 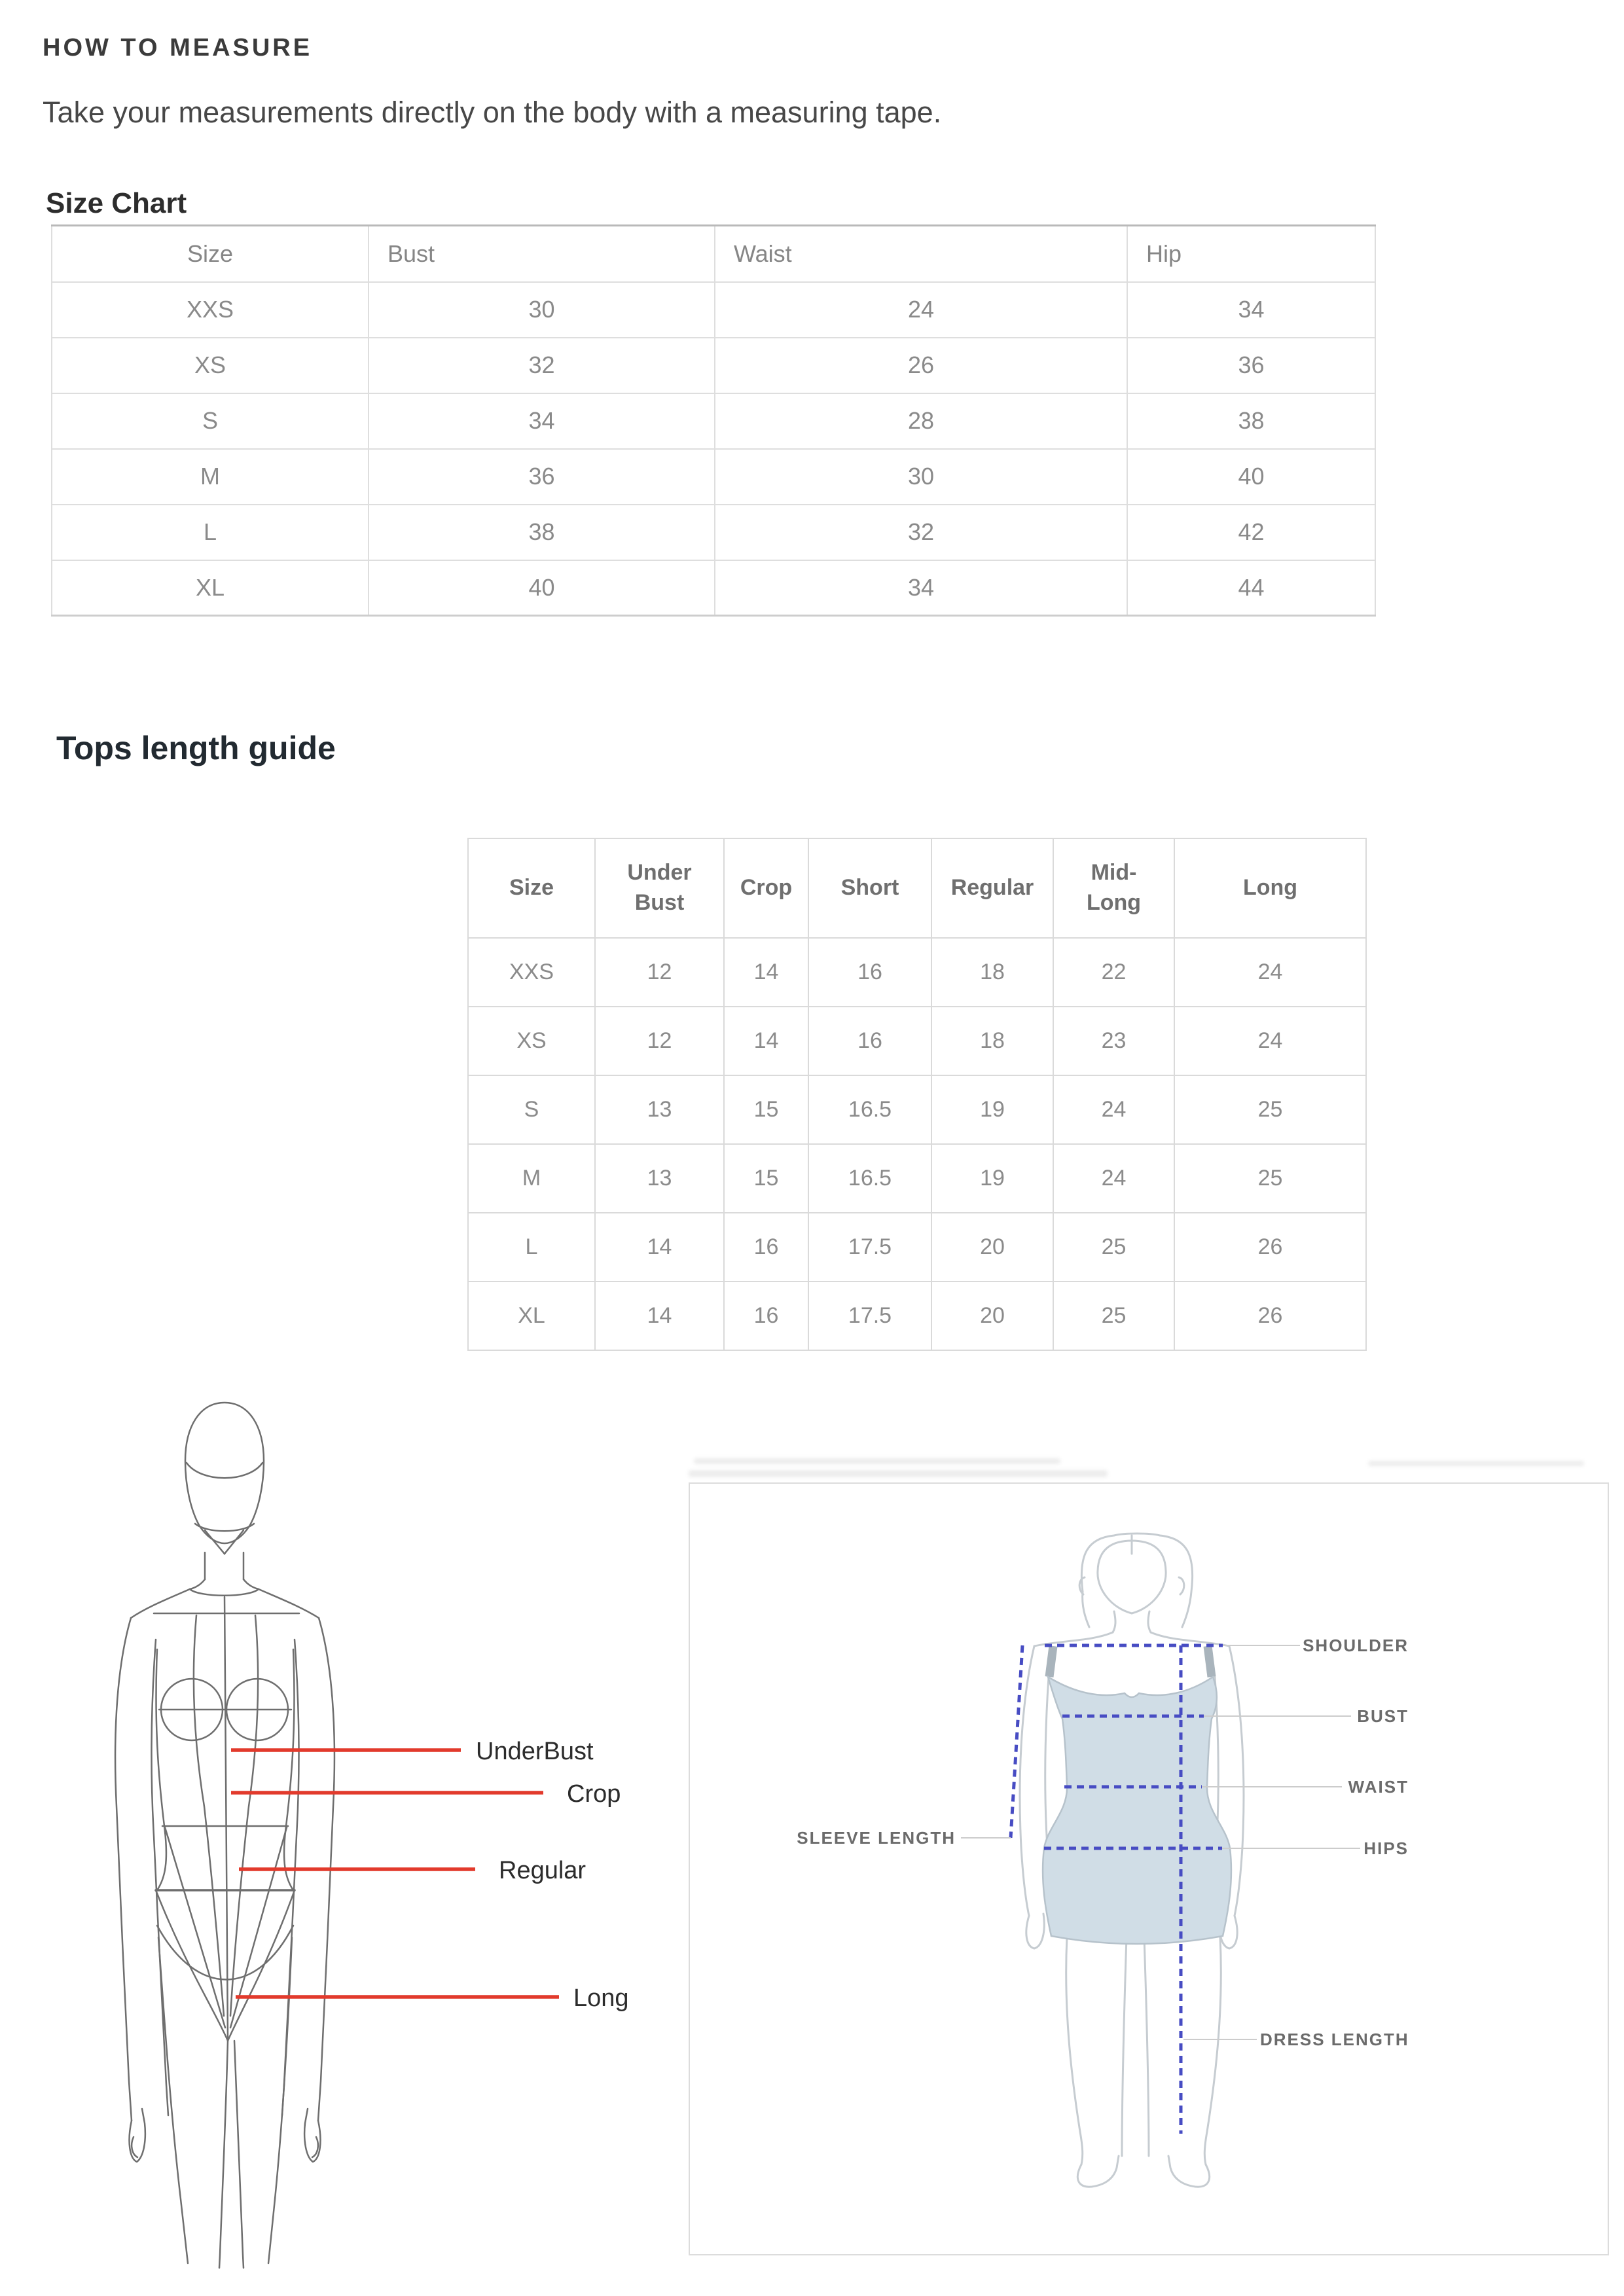 I want to click on label-connectors, so click(x=1160, y=1842).